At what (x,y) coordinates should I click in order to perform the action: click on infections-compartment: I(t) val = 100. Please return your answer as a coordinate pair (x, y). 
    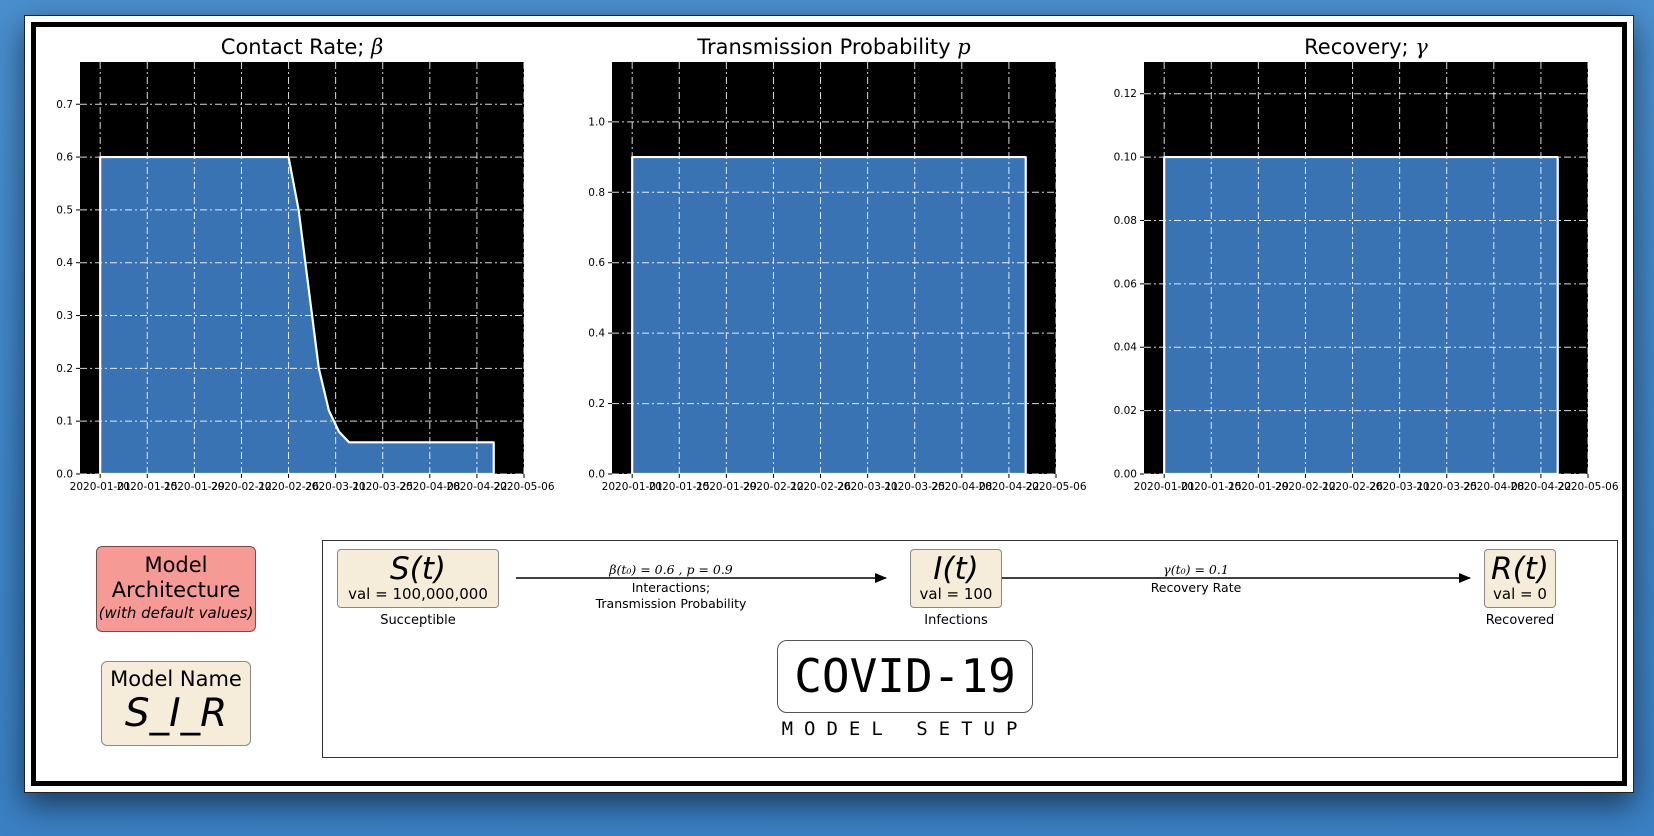
    Looking at the image, I should click on (956, 578).